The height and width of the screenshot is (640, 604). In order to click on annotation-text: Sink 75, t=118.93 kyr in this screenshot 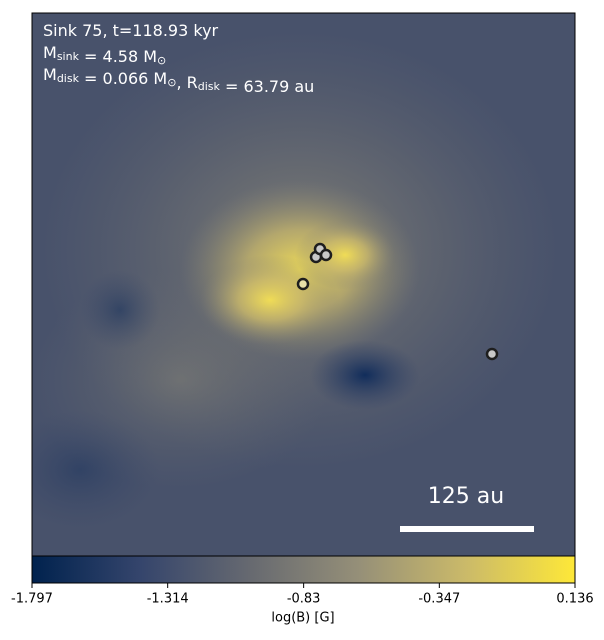, I will do `click(131, 30)`.